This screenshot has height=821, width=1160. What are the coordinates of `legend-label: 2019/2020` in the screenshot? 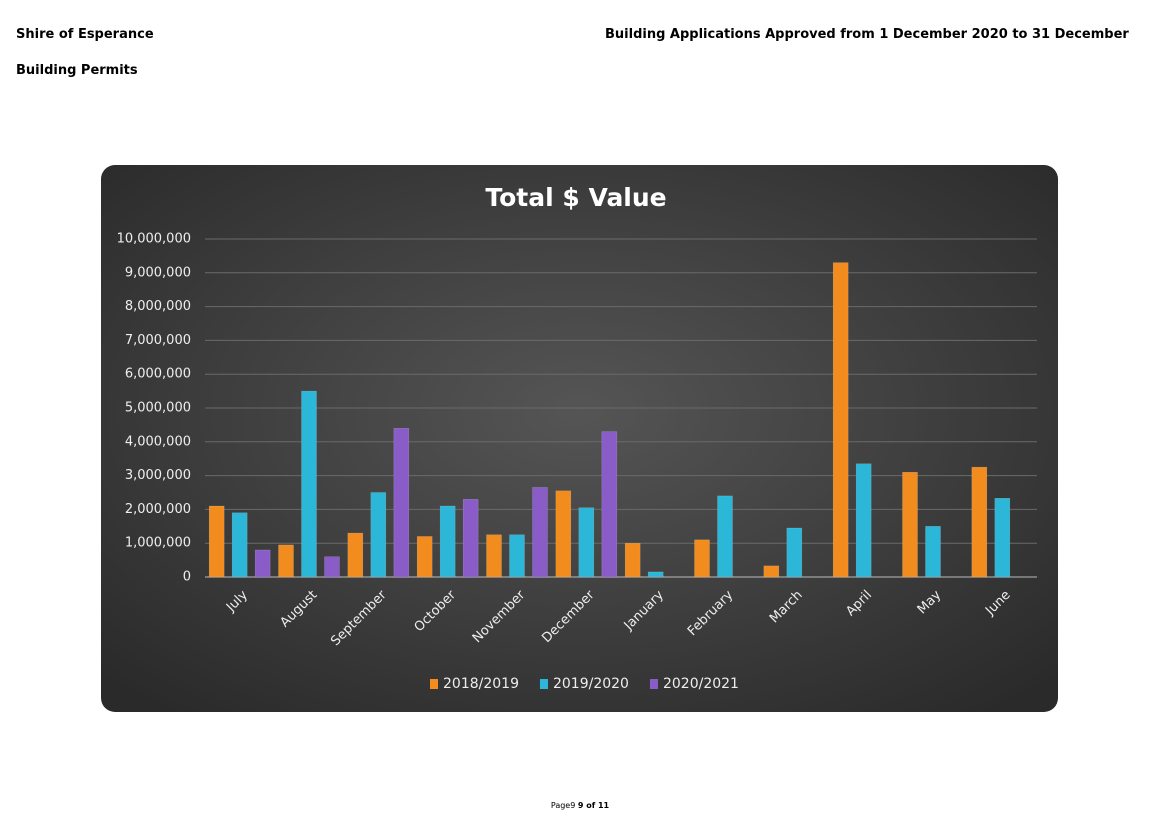 It's located at (591, 684).